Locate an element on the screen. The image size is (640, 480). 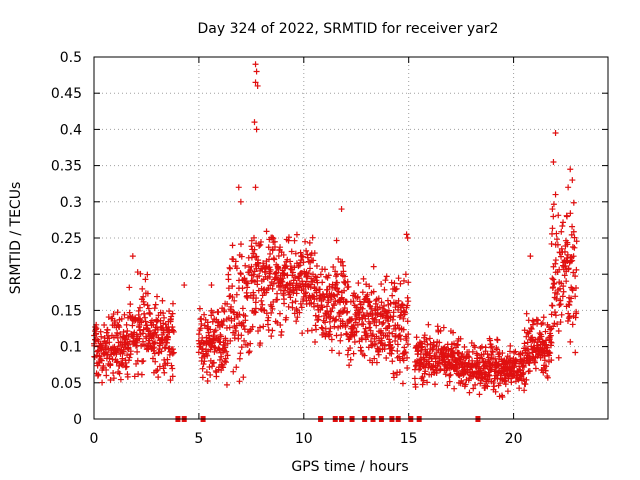
y-tick-label: 0.4 is located at coordinates (71, 130).